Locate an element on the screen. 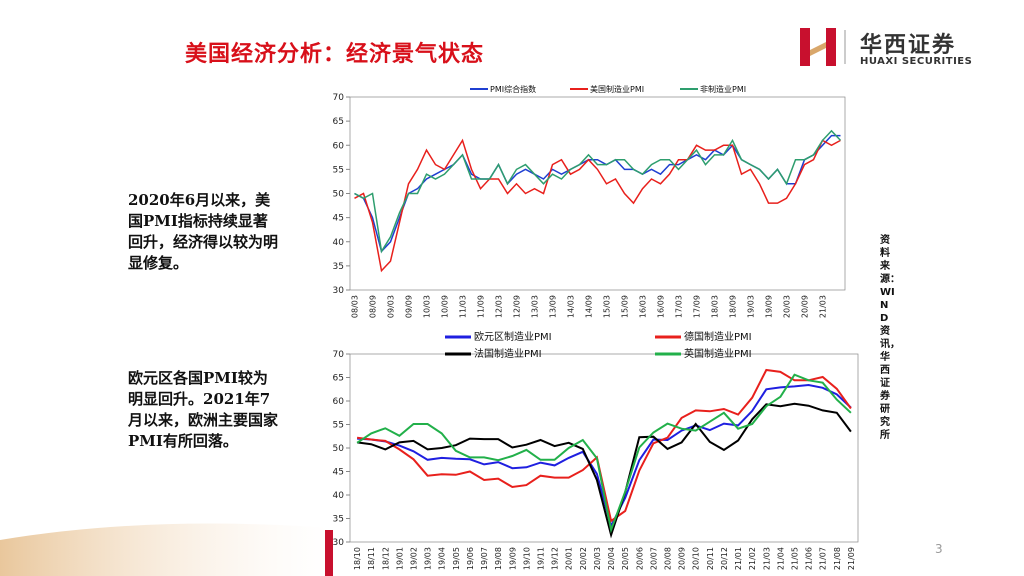 Image resolution: width=1024 pixels, height=576 pixels. x-tick-label: 21/07 is located at coordinates (823, 558).